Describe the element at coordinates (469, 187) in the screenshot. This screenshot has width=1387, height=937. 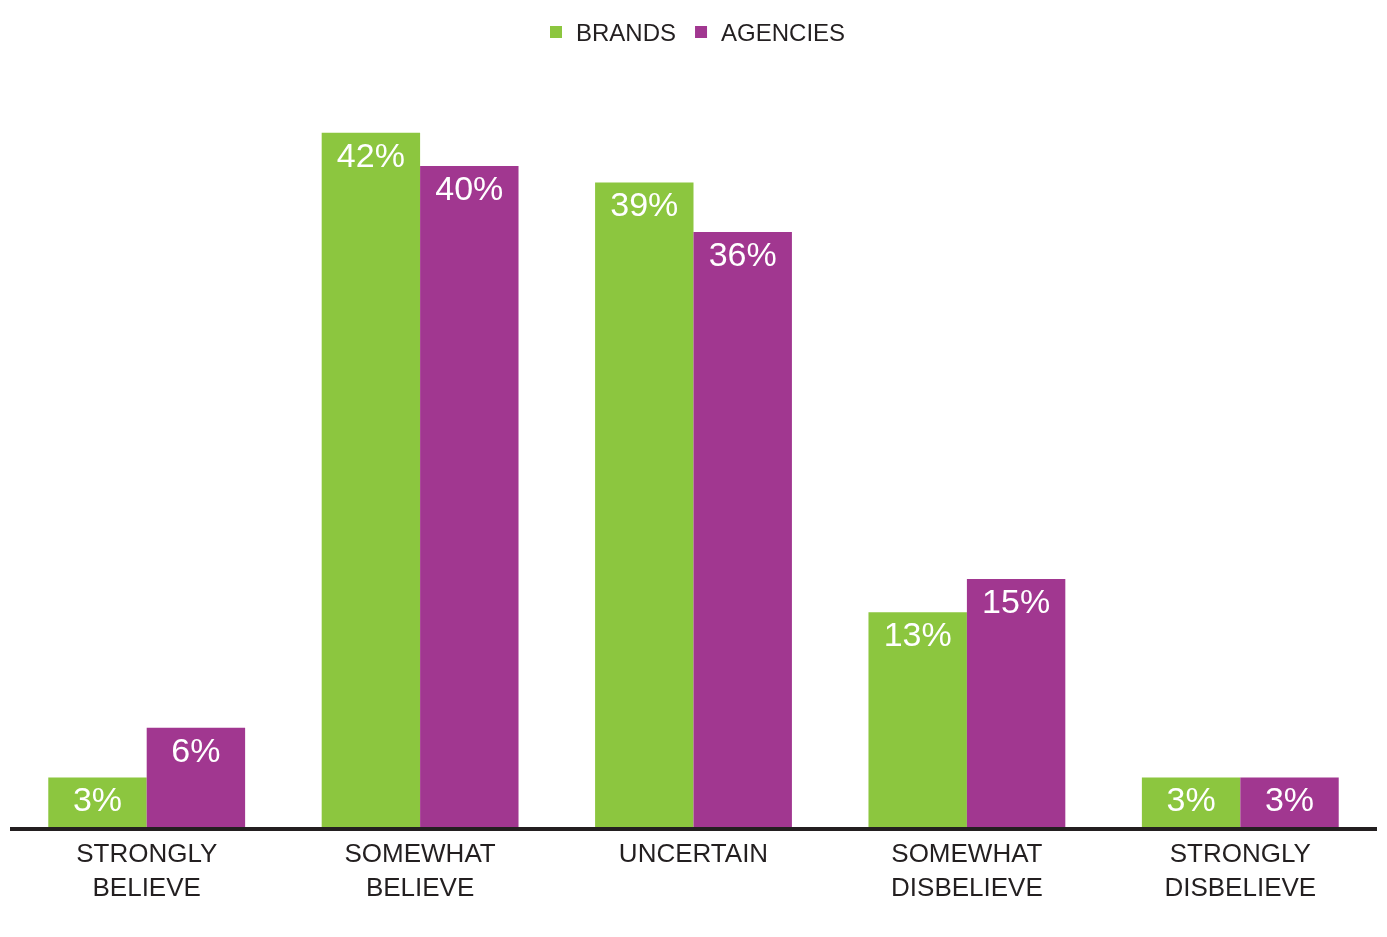
I see `data-label: 40%` at that location.